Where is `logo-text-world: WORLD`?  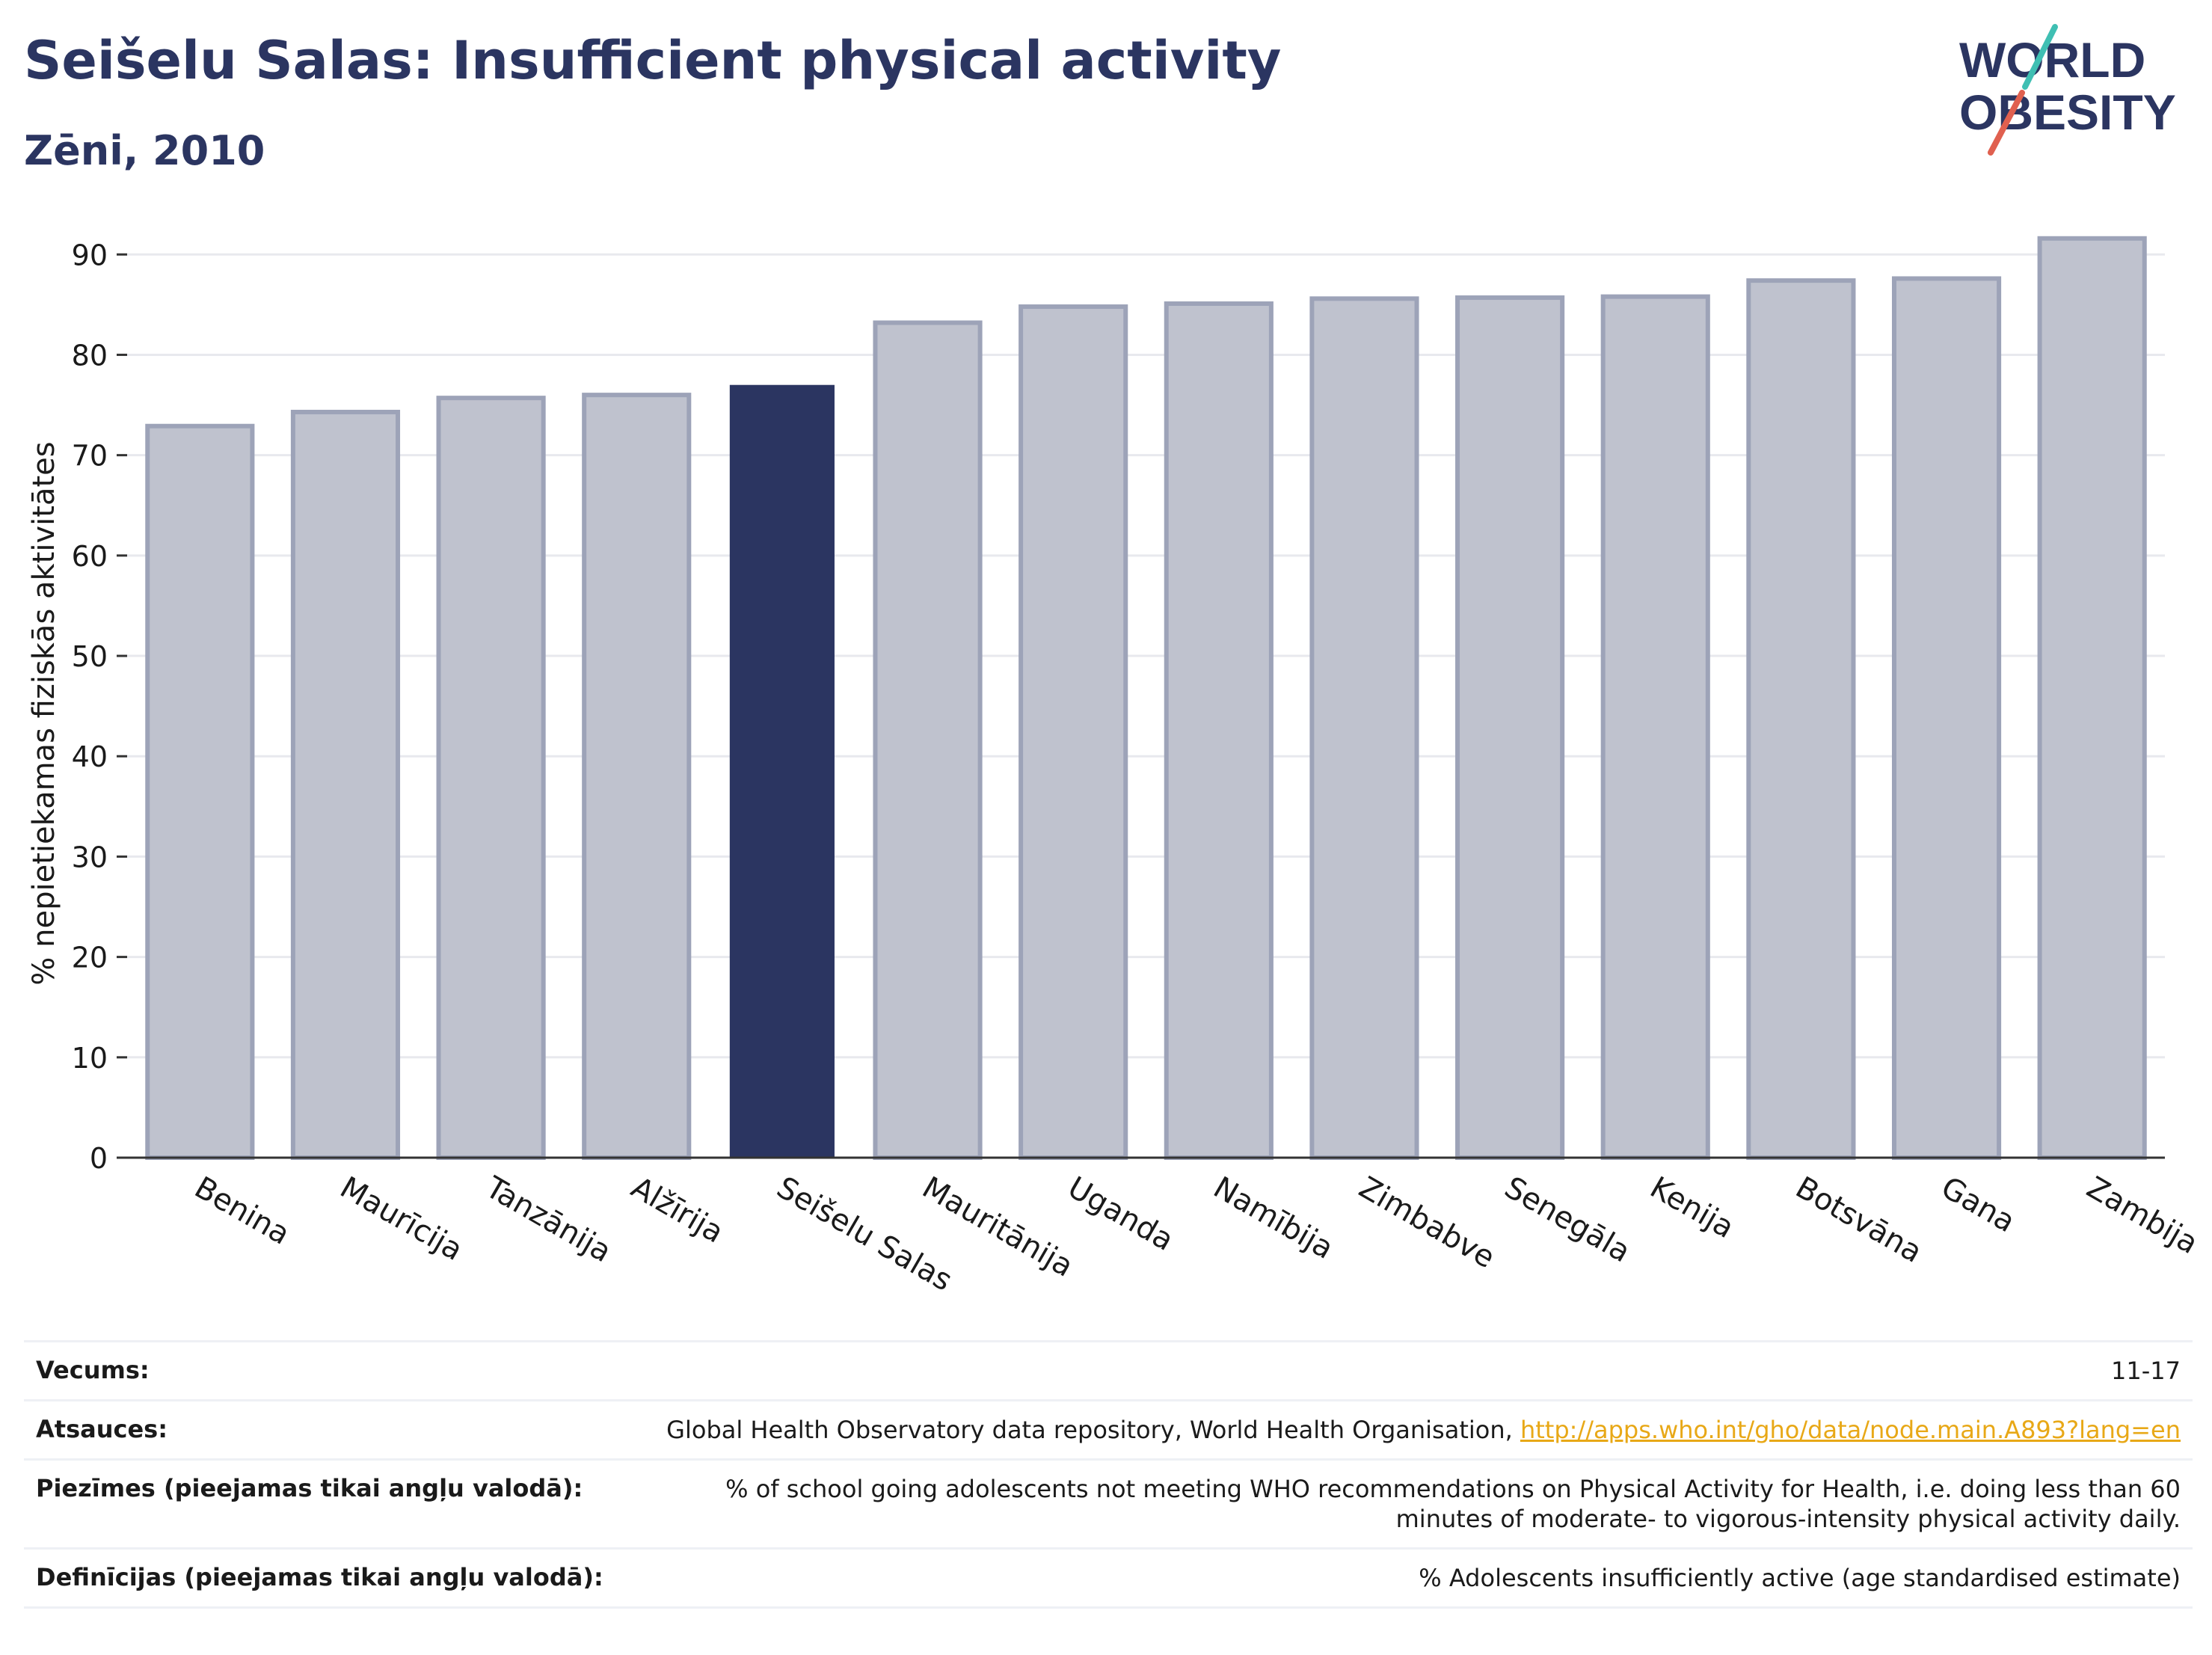
logo-text-world: WORLD is located at coordinates (2052, 59).